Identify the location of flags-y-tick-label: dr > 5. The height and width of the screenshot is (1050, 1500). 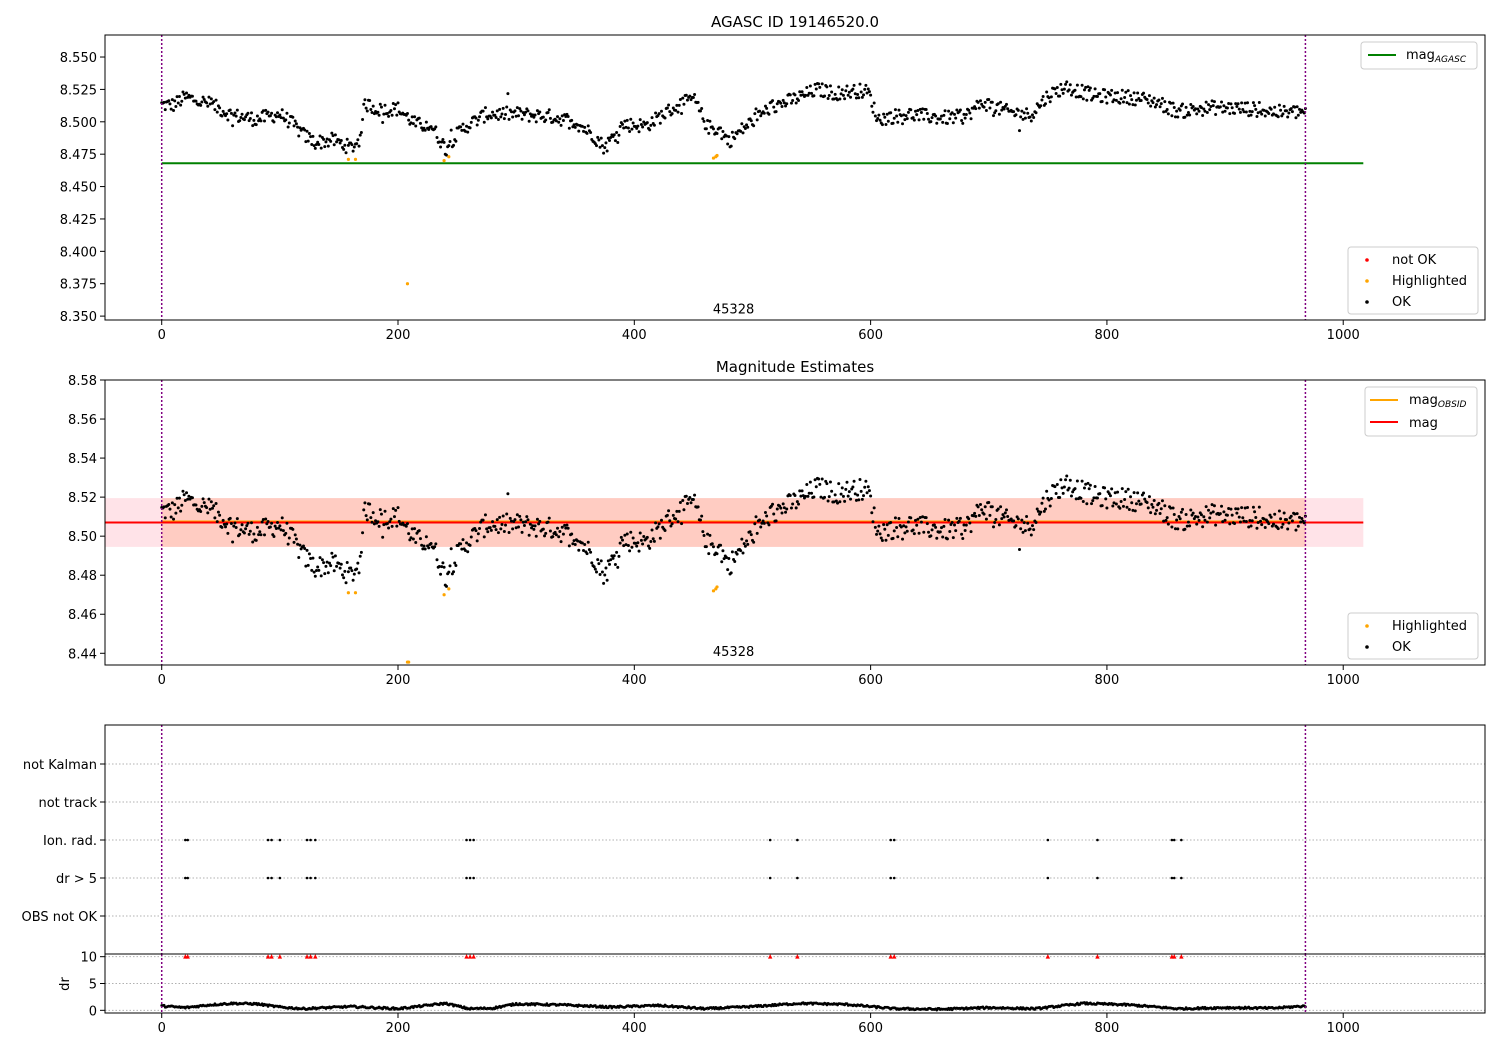
(76, 879).